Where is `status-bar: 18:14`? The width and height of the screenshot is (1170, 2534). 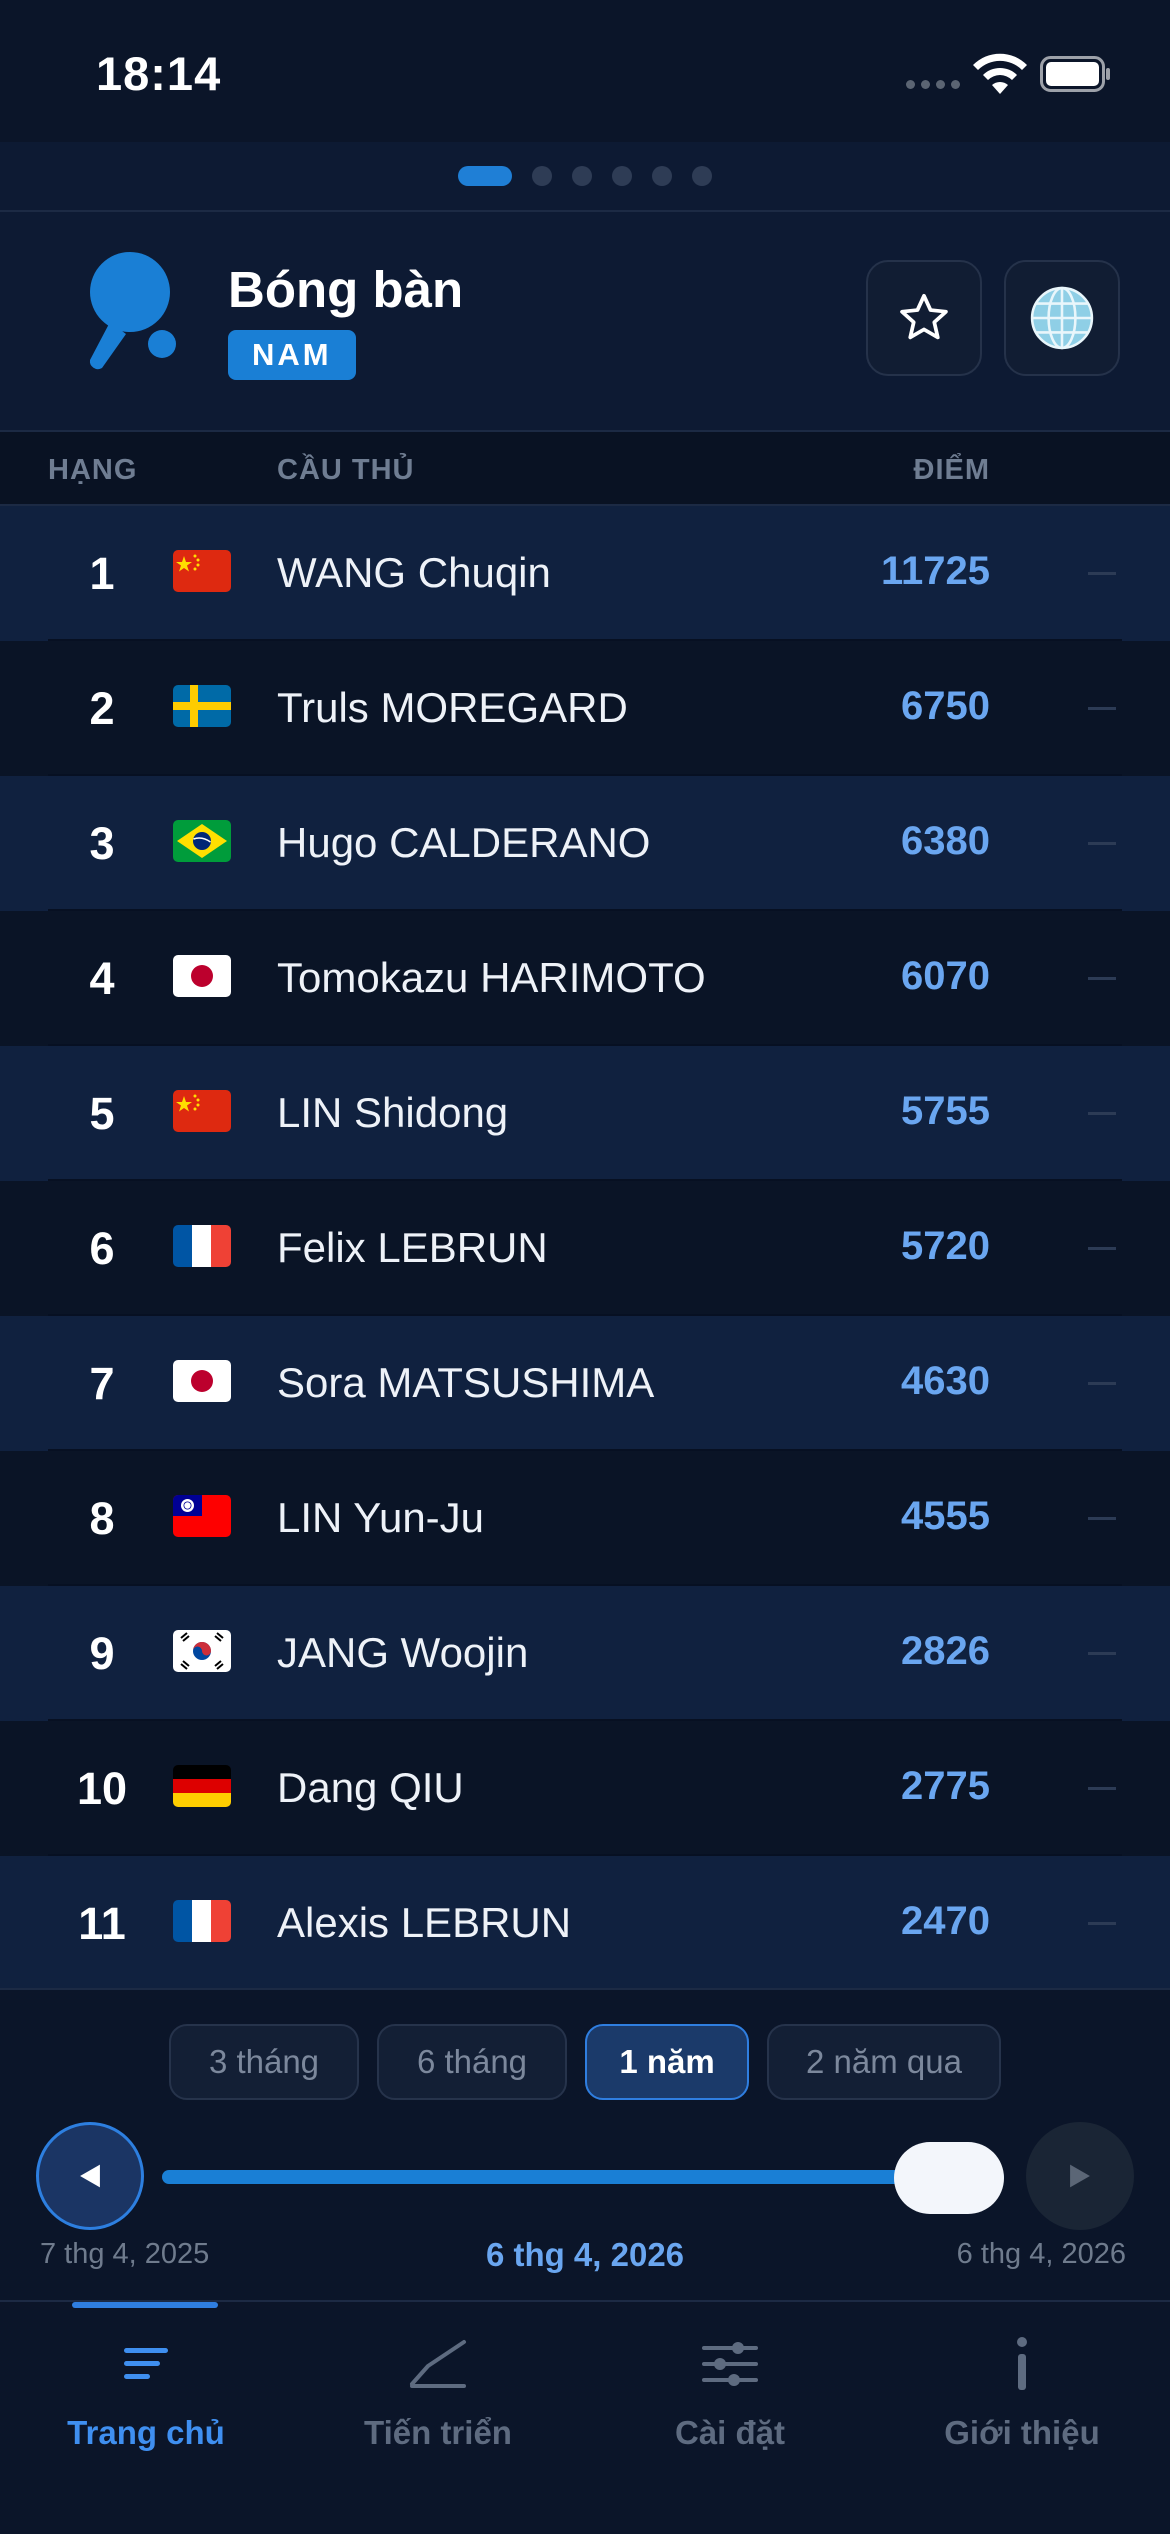 status-bar: 18:14 is located at coordinates (585, 71).